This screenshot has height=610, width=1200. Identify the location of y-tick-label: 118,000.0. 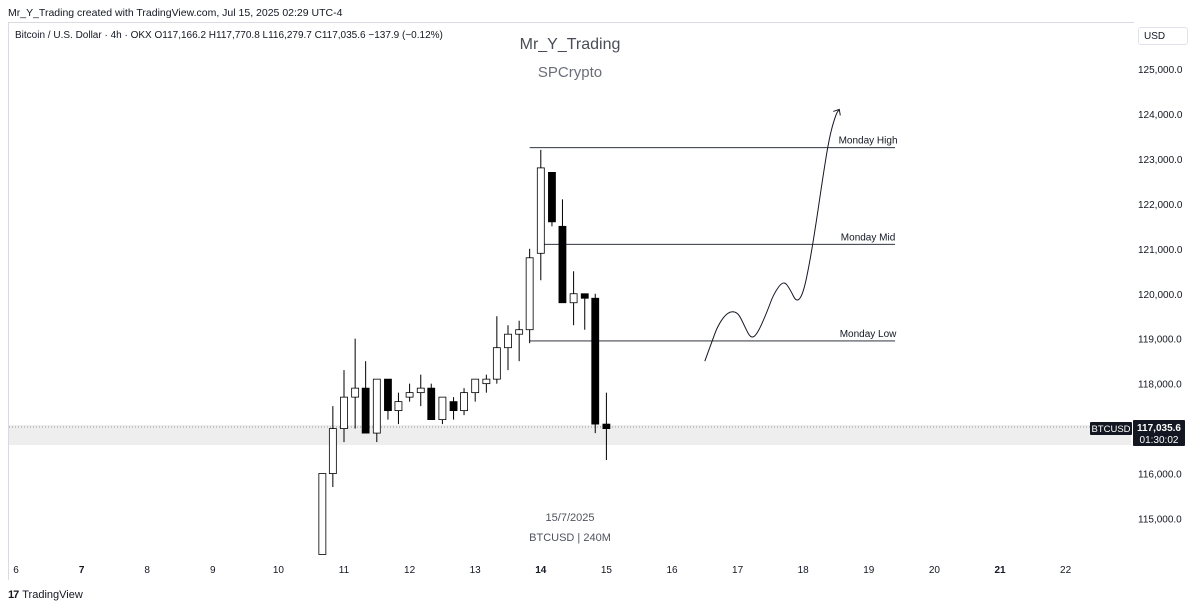
(1160, 385).